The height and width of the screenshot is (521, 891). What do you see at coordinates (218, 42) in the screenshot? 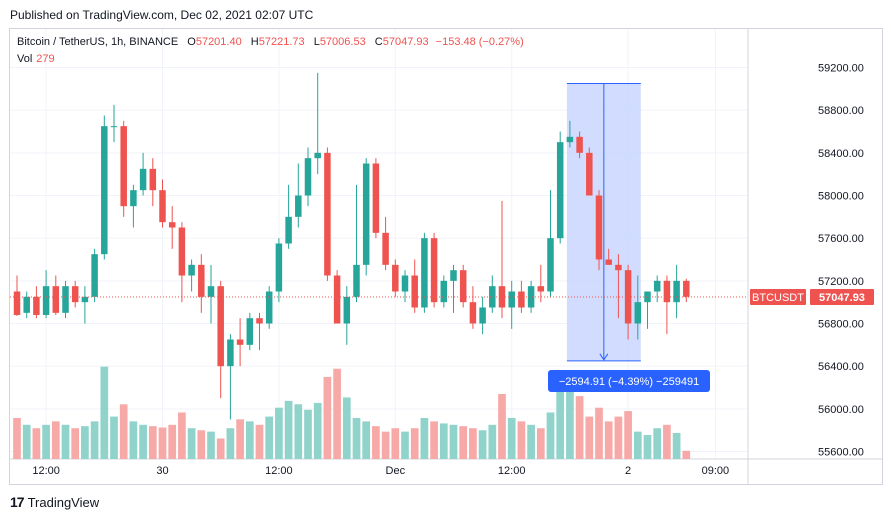
I see `open-value: 57201.40` at bounding box center [218, 42].